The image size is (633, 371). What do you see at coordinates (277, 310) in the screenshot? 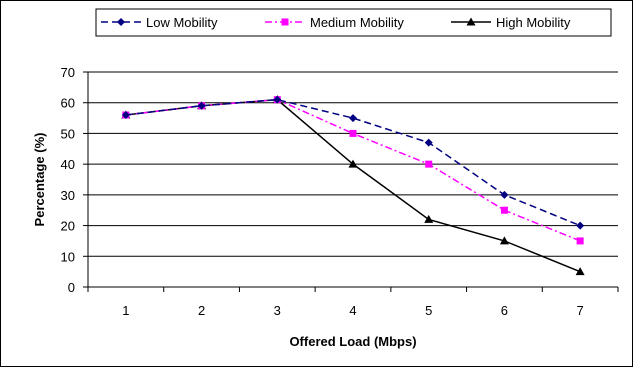
I see `x-tick-label: 3` at bounding box center [277, 310].